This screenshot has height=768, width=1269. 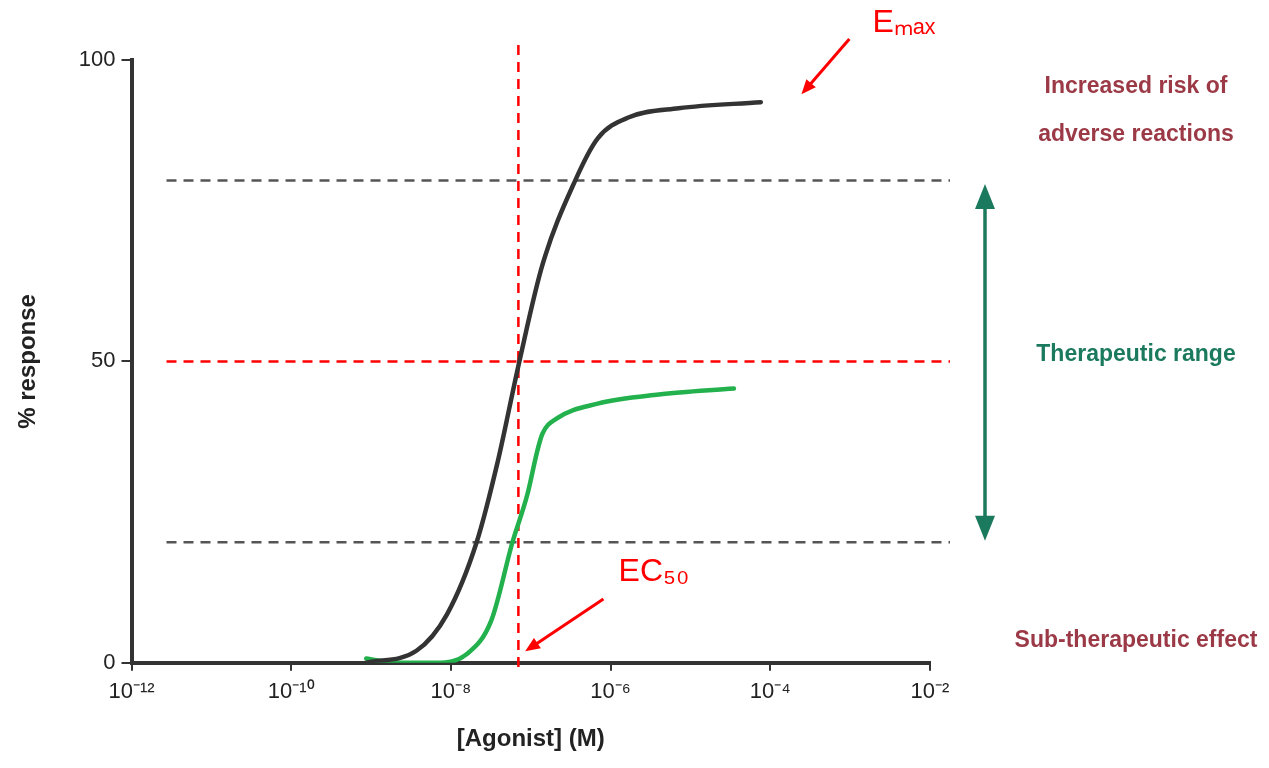 What do you see at coordinates (1136, 638) in the screenshot?
I see `text: Sub-therapeutic effect` at bounding box center [1136, 638].